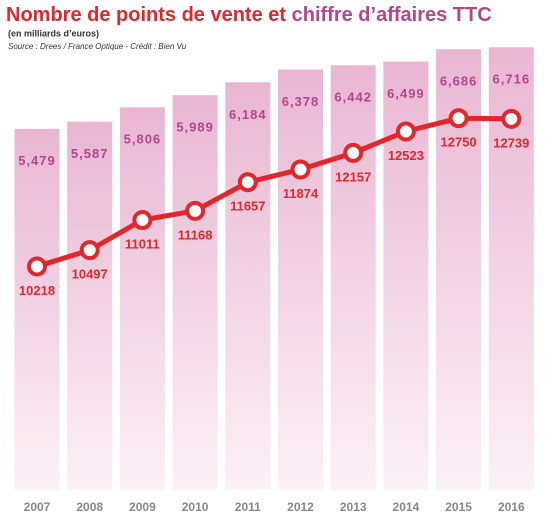  Describe the element at coordinates (301, 101) in the screenshot. I see `bar-value-label: 6,378` at that location.